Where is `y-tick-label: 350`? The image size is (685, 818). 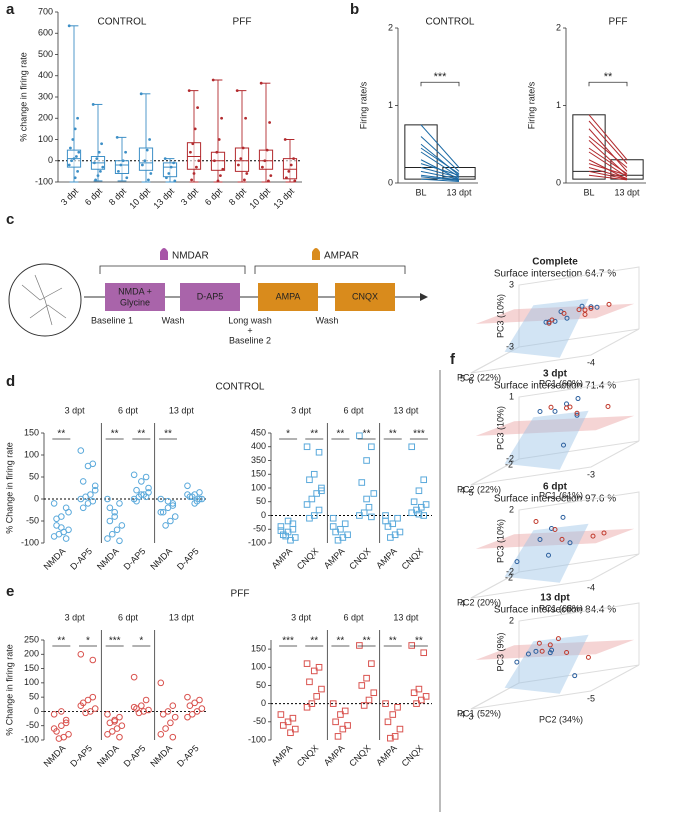 y-tick-label: 350 is located at coordinates (258, 460).